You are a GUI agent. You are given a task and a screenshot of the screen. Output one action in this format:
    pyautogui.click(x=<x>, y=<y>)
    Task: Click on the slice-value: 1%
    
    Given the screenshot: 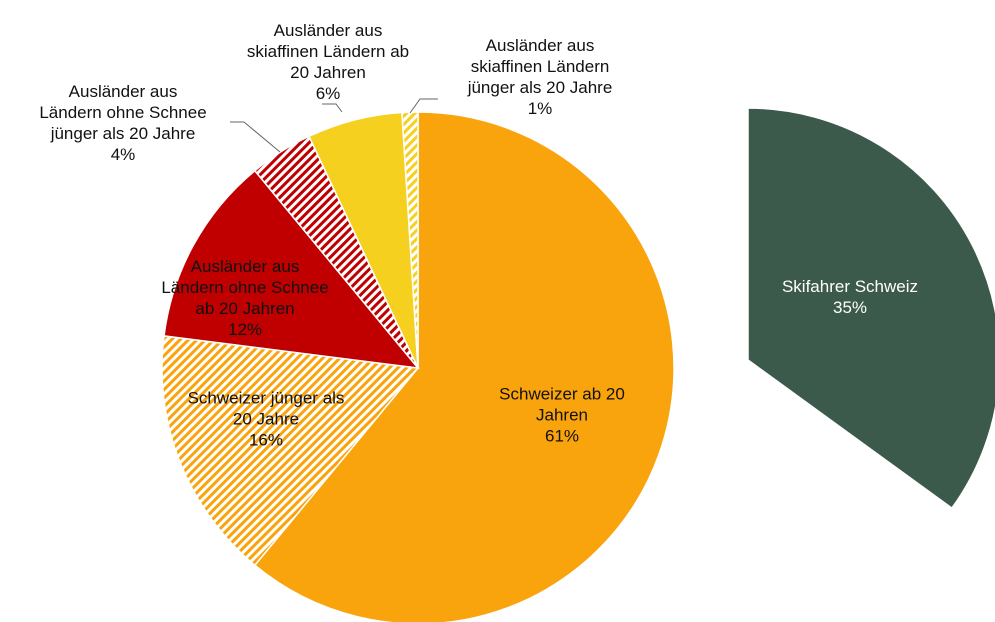 What is the action you would take?
    pyautogui.click(x=540, y=108)
    